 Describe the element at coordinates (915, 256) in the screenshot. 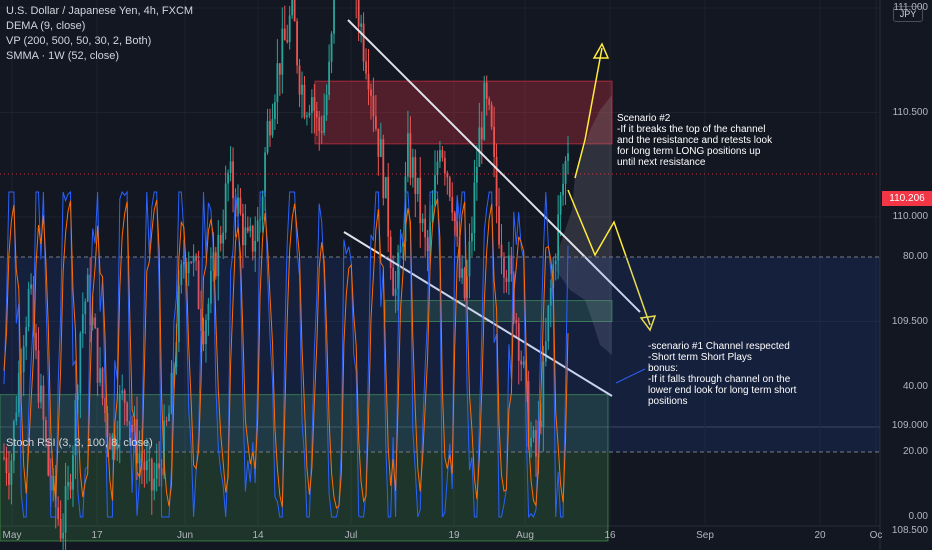

I see `stoch-tick-label: 80.00` at that location.